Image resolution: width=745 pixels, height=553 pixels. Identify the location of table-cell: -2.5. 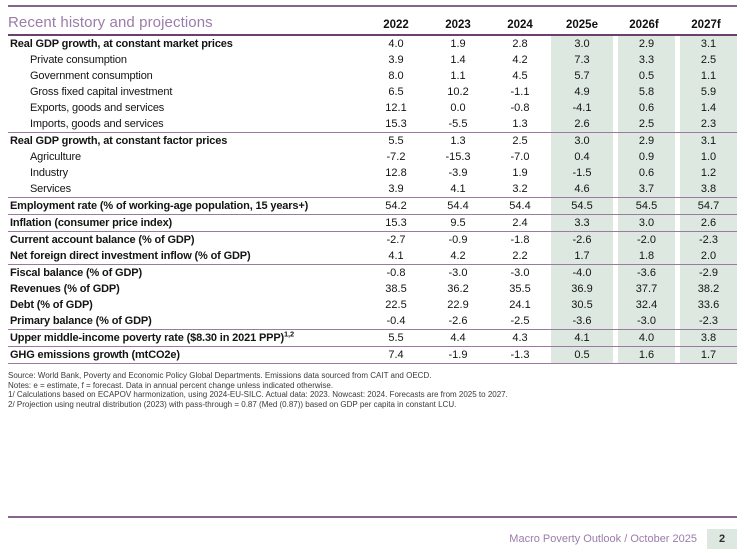
(520, 321).